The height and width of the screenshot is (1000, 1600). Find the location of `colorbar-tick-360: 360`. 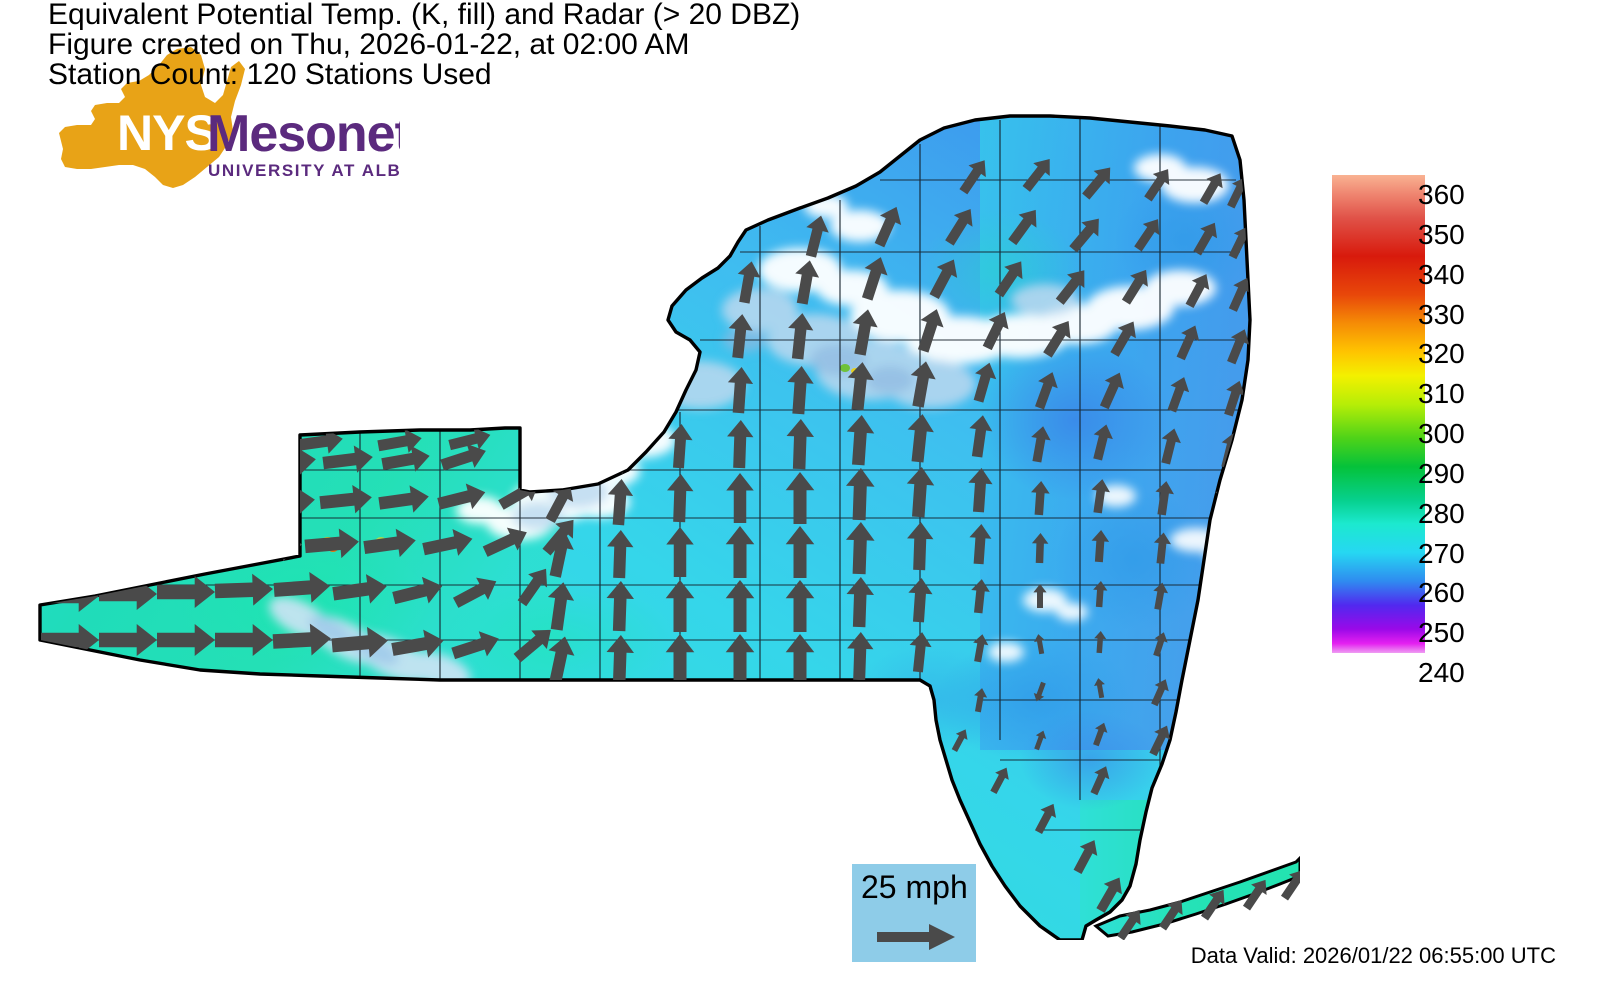

colorbar-tick-360: 360 is located at coordinates (1441, 194).